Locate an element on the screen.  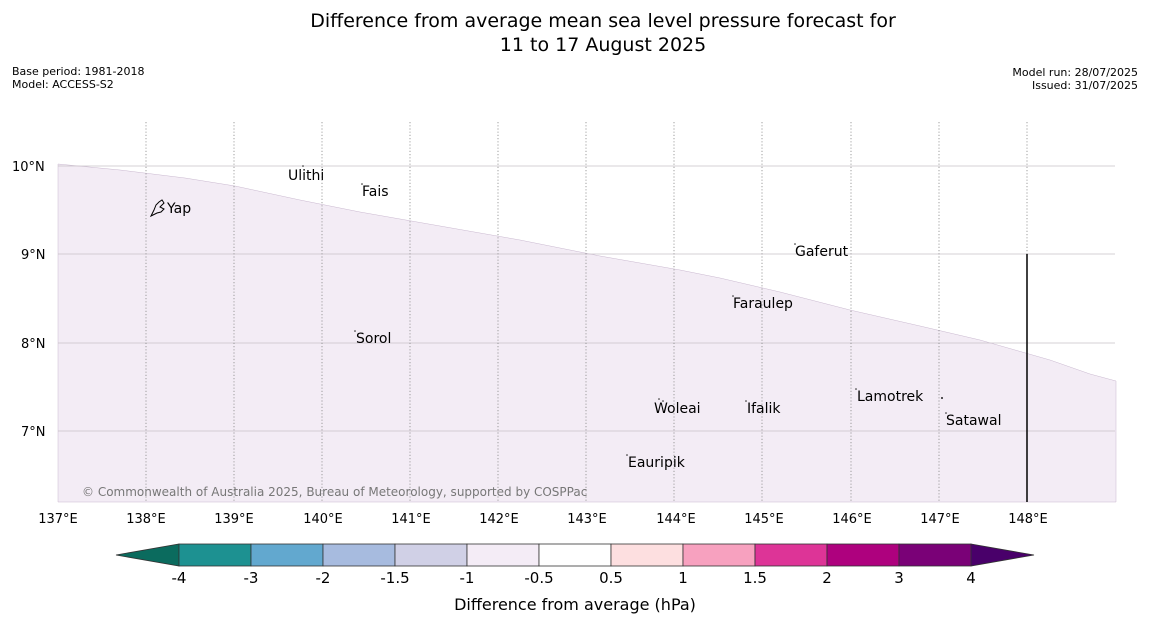
model-run-date: Model run: 28/07/2025 is located at coordinates (1075, 72).